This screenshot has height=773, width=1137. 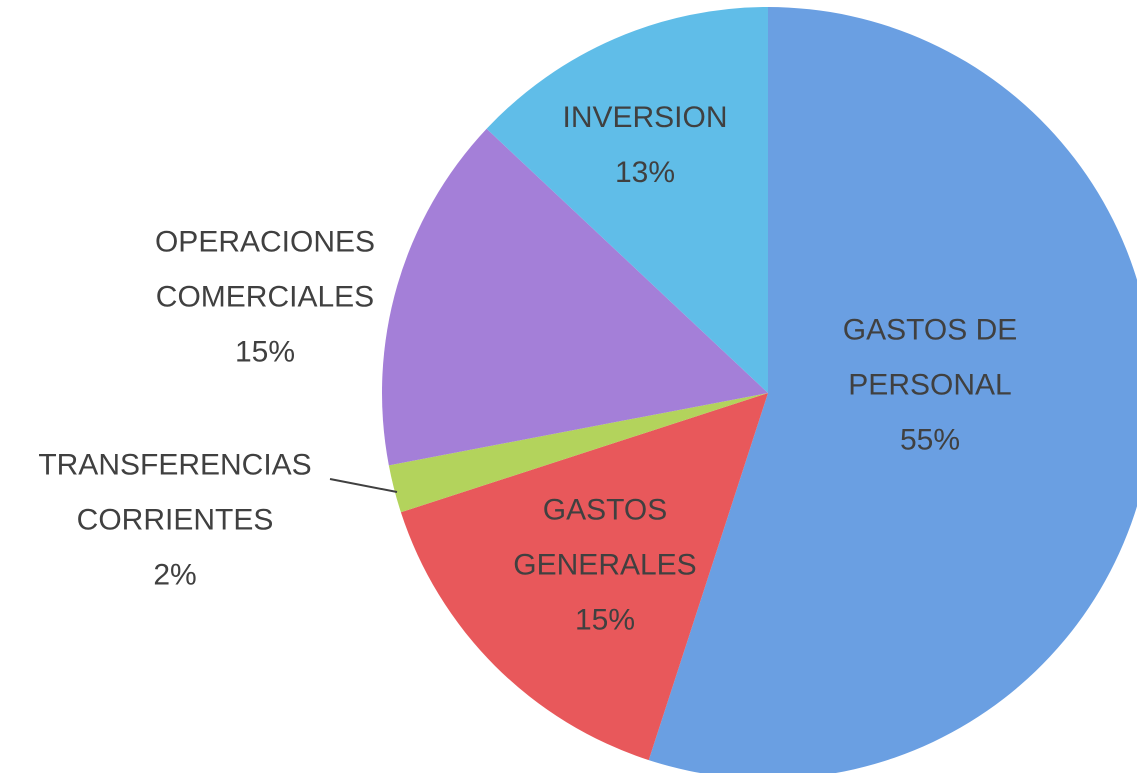 What do you see at coordinates (645, 172) in the screenshot?
I see `percent-label: 13%` at bounding box center [645, 172].